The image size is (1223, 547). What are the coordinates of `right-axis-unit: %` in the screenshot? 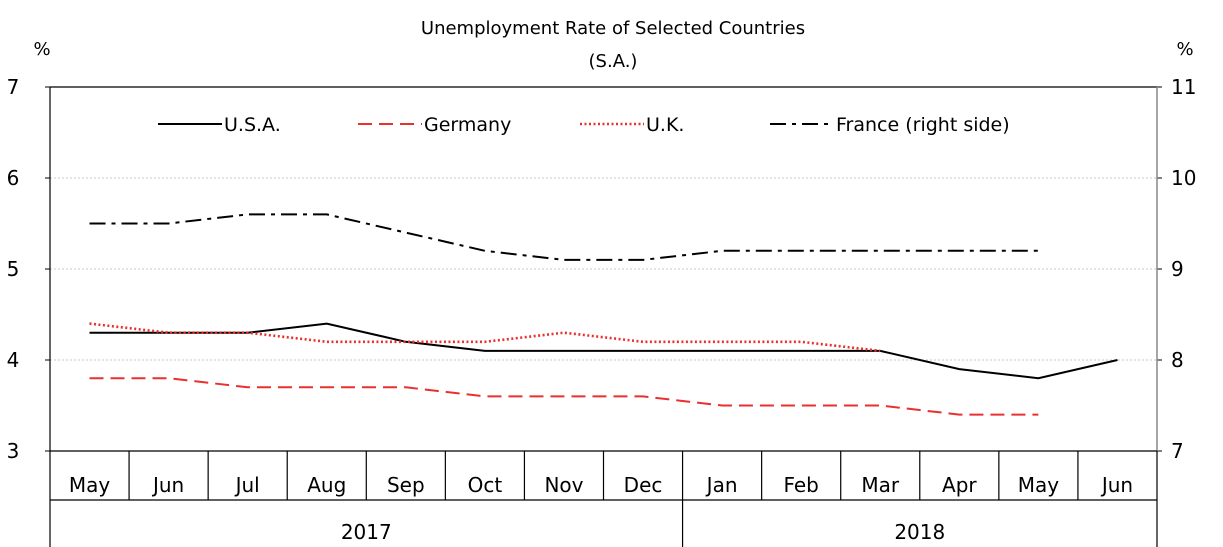 It's located at (1184, 49).